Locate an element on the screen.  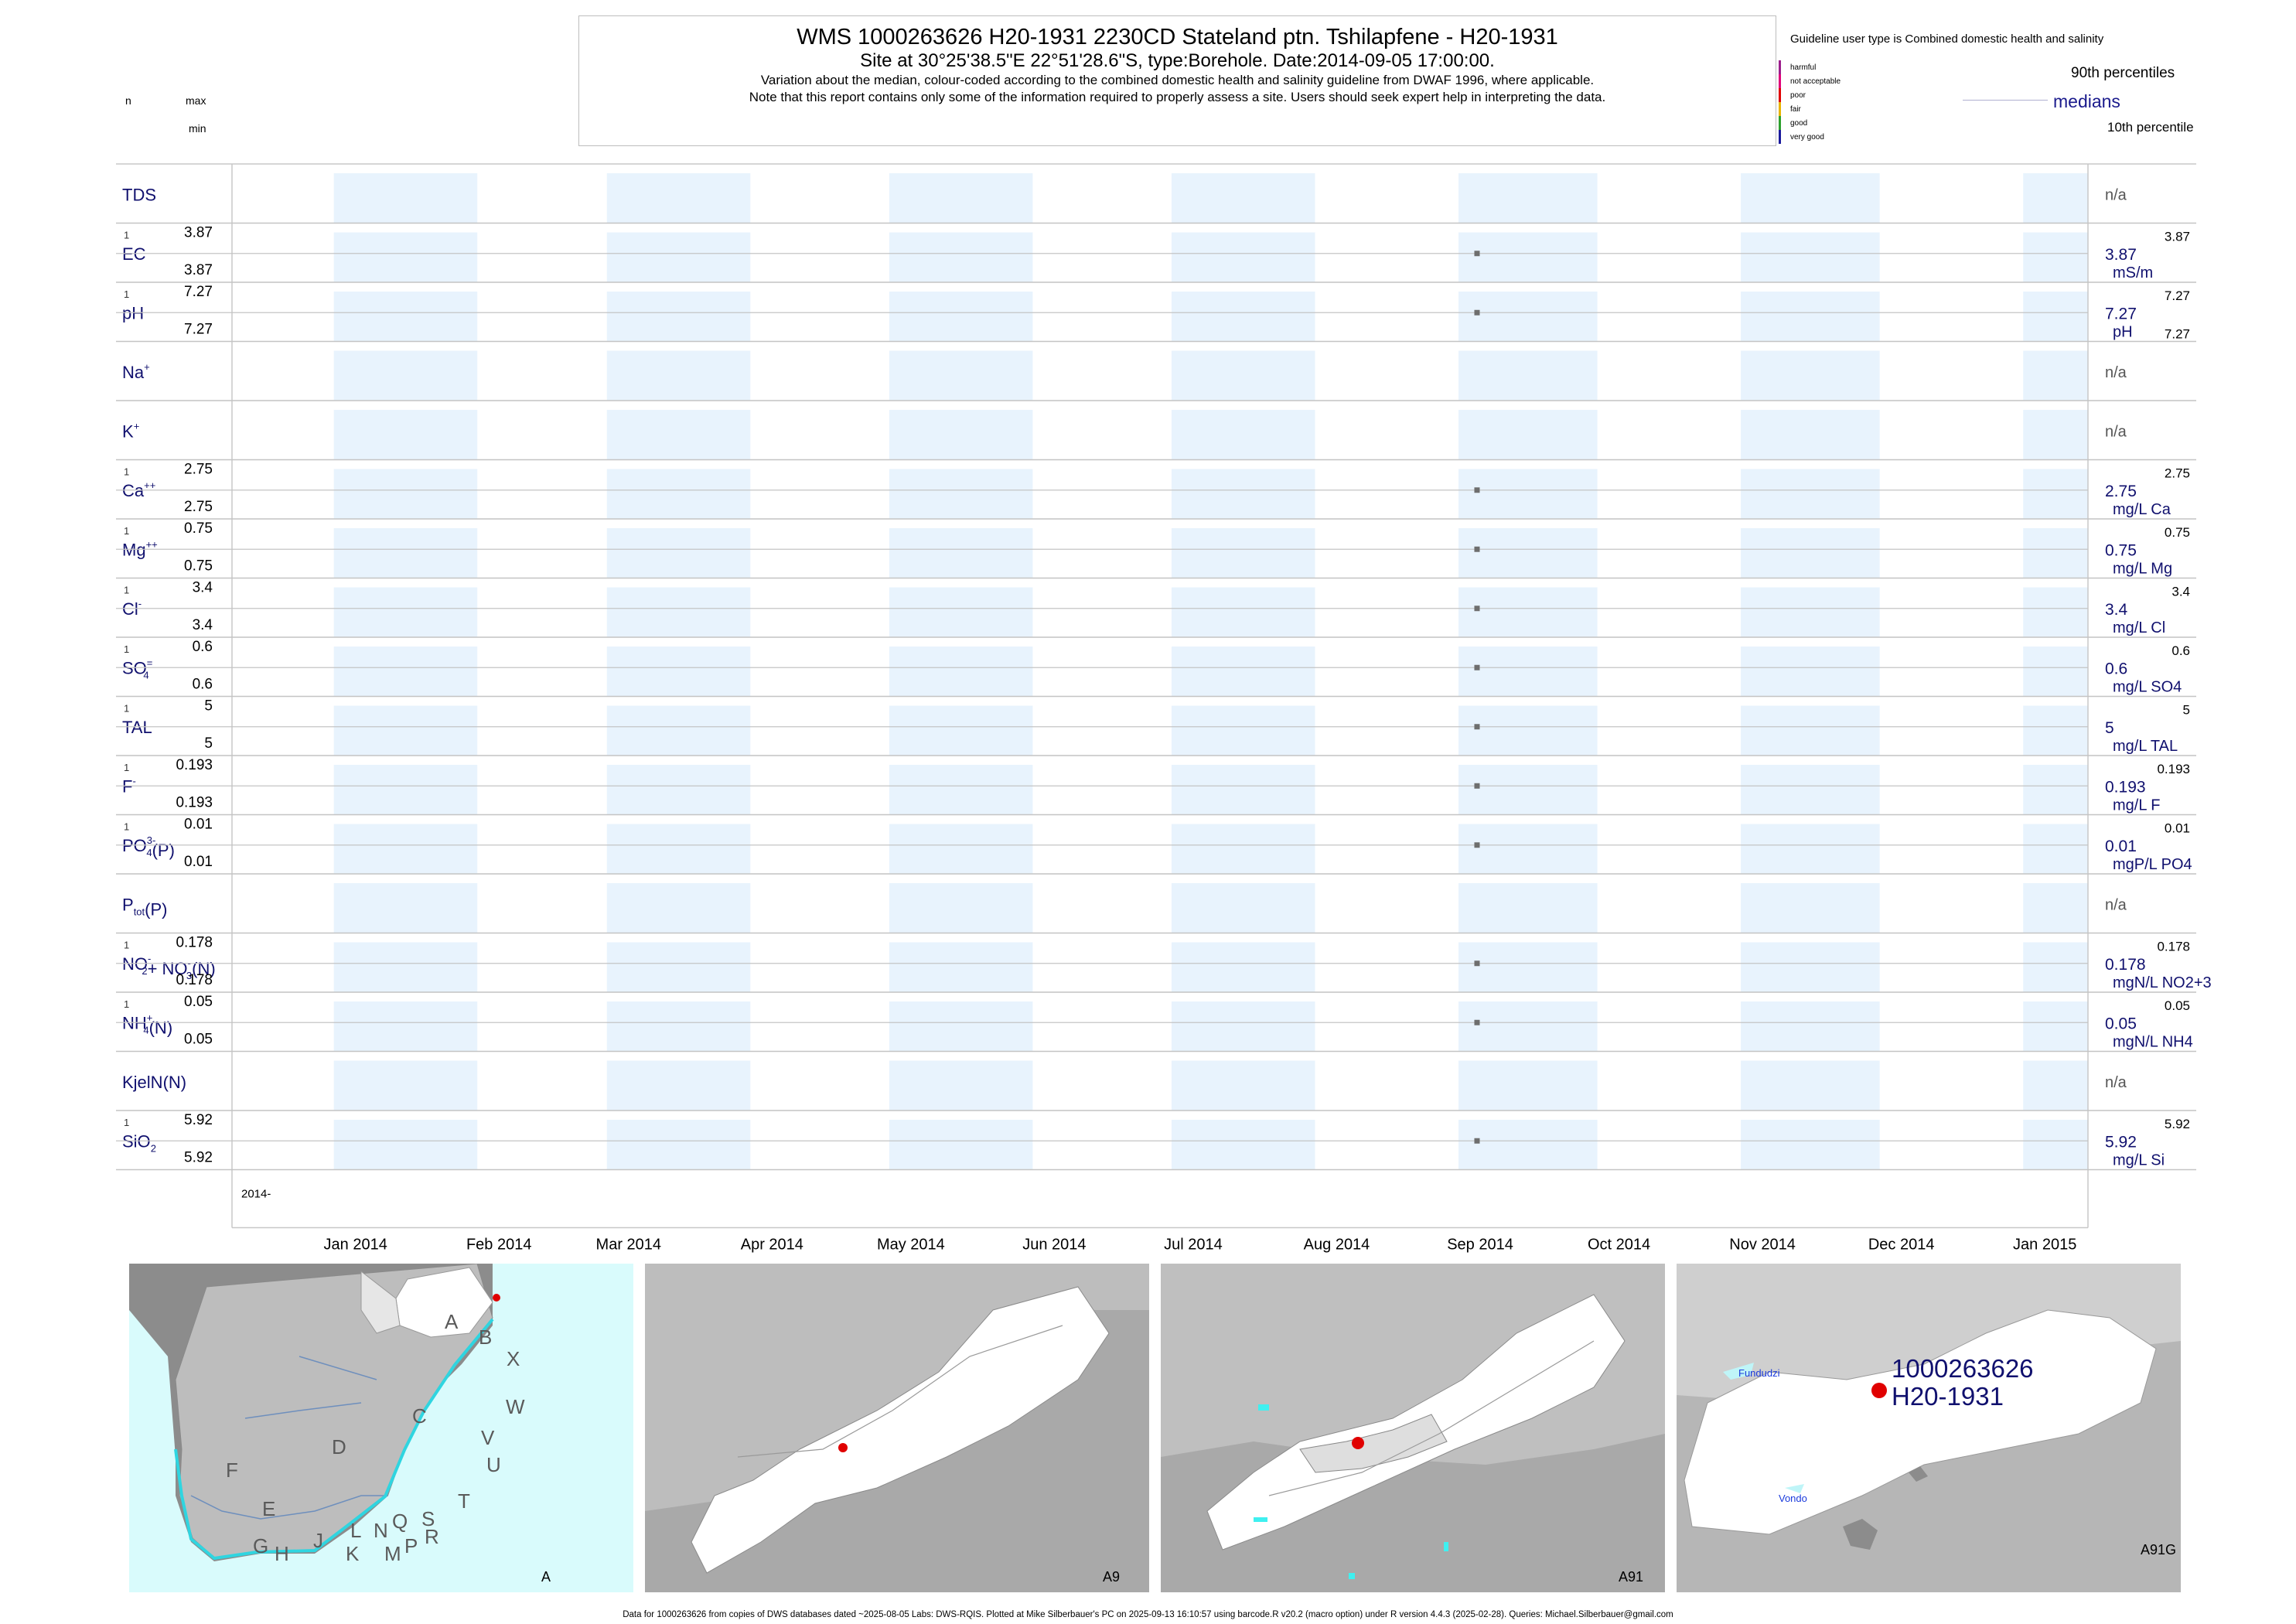
p90-value: 0.75 is located at coordinates (2177, 532).